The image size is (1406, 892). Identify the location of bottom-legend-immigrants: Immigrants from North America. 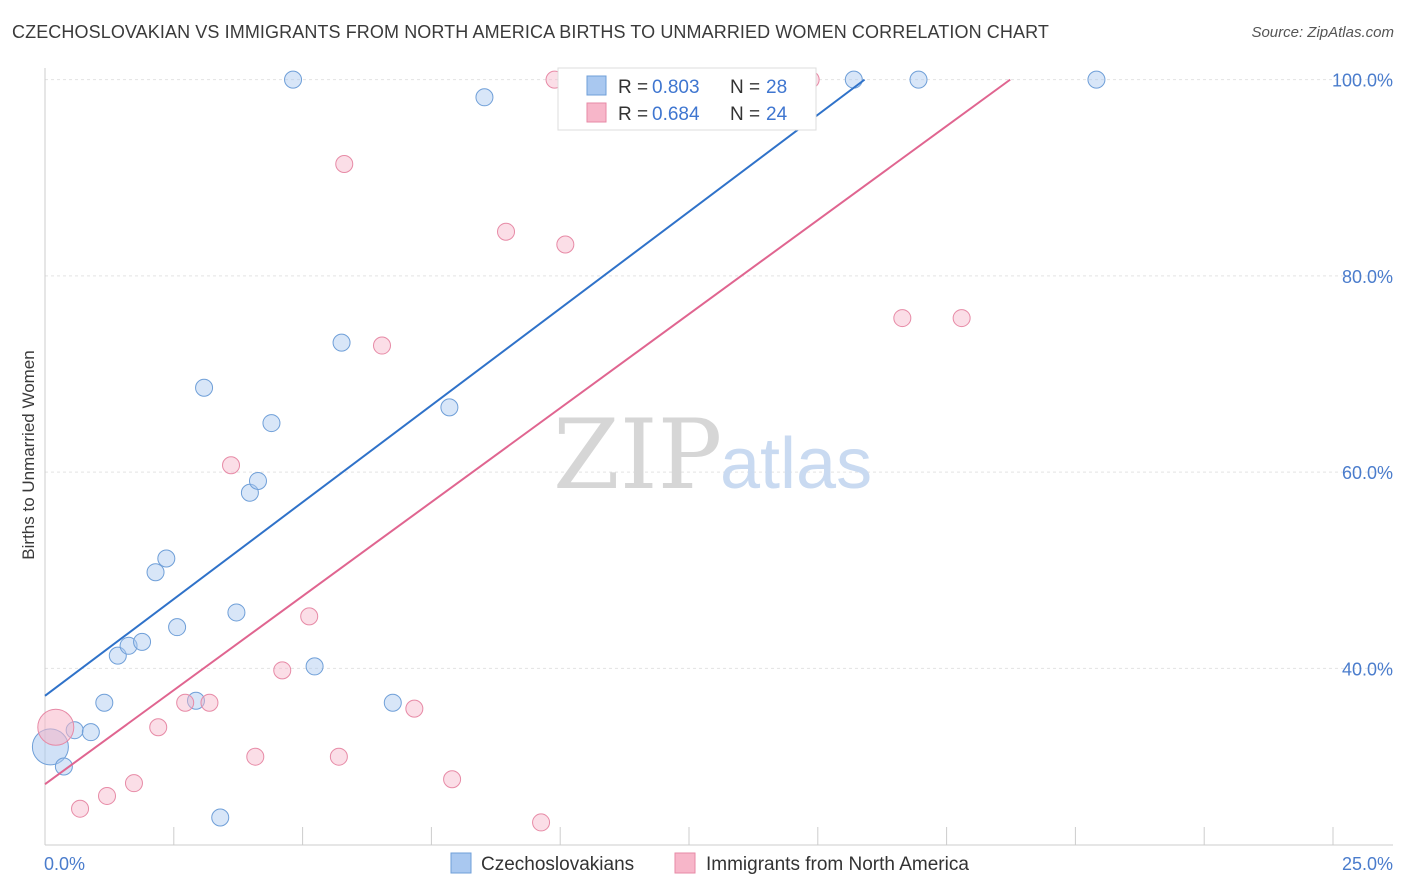
(837, 864).